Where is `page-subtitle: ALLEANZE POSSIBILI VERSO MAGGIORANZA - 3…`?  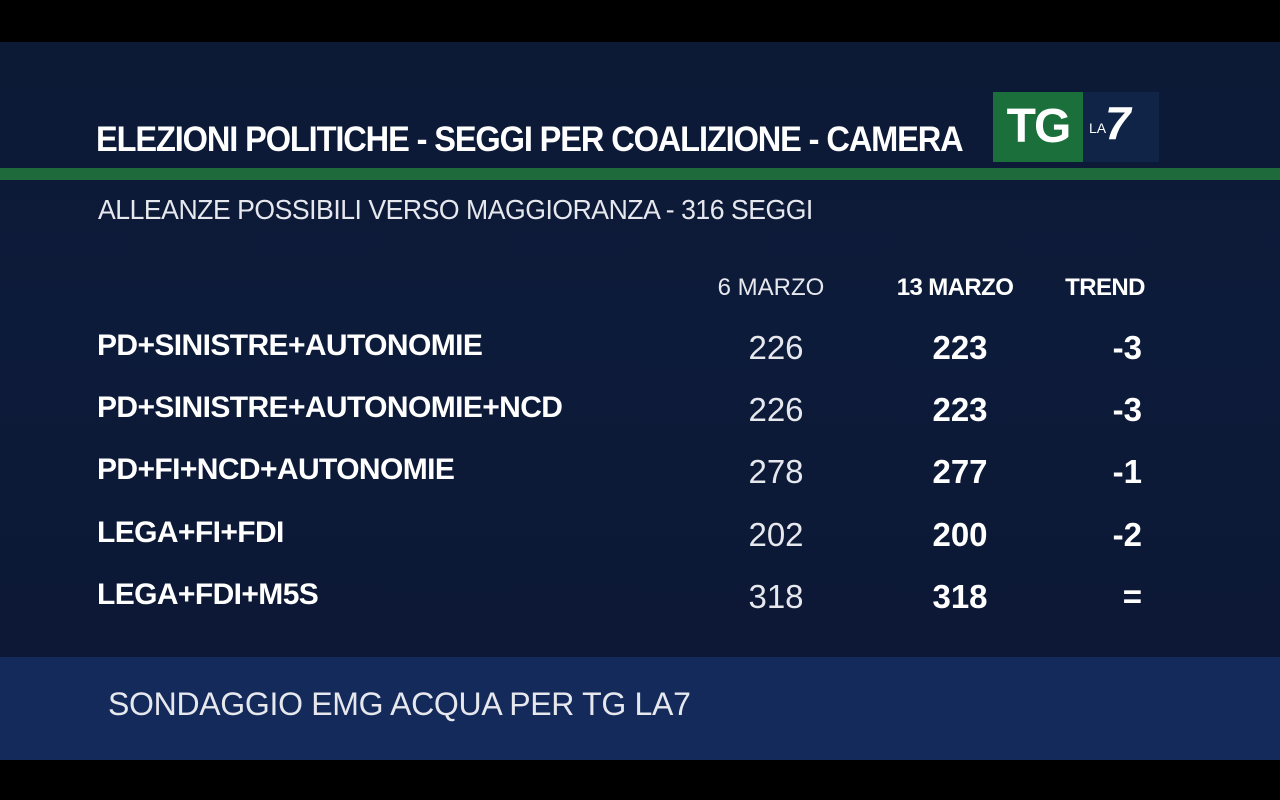
page-subtitle: ALLEANZE POSSIBILI VERSO MAGGIORANZA - 3… is located at coordinates (455, 209).